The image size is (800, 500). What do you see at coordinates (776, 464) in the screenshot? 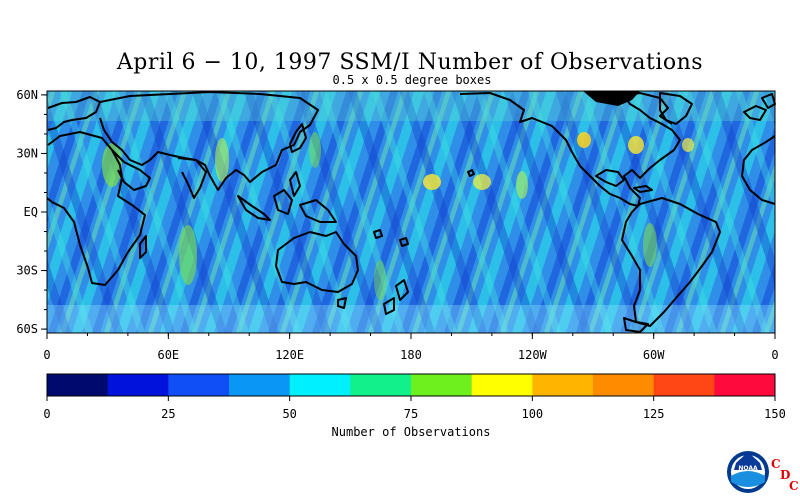
I see `cdc-letter-1: C` at bounding box center [776, 464].